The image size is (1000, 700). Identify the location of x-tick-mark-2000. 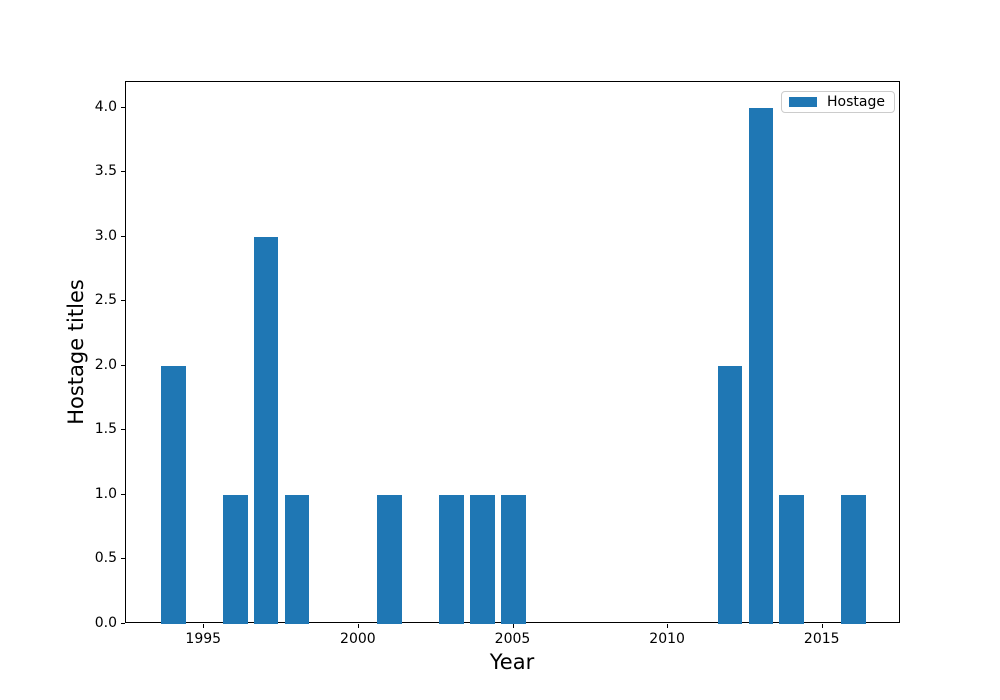
(358, 626).